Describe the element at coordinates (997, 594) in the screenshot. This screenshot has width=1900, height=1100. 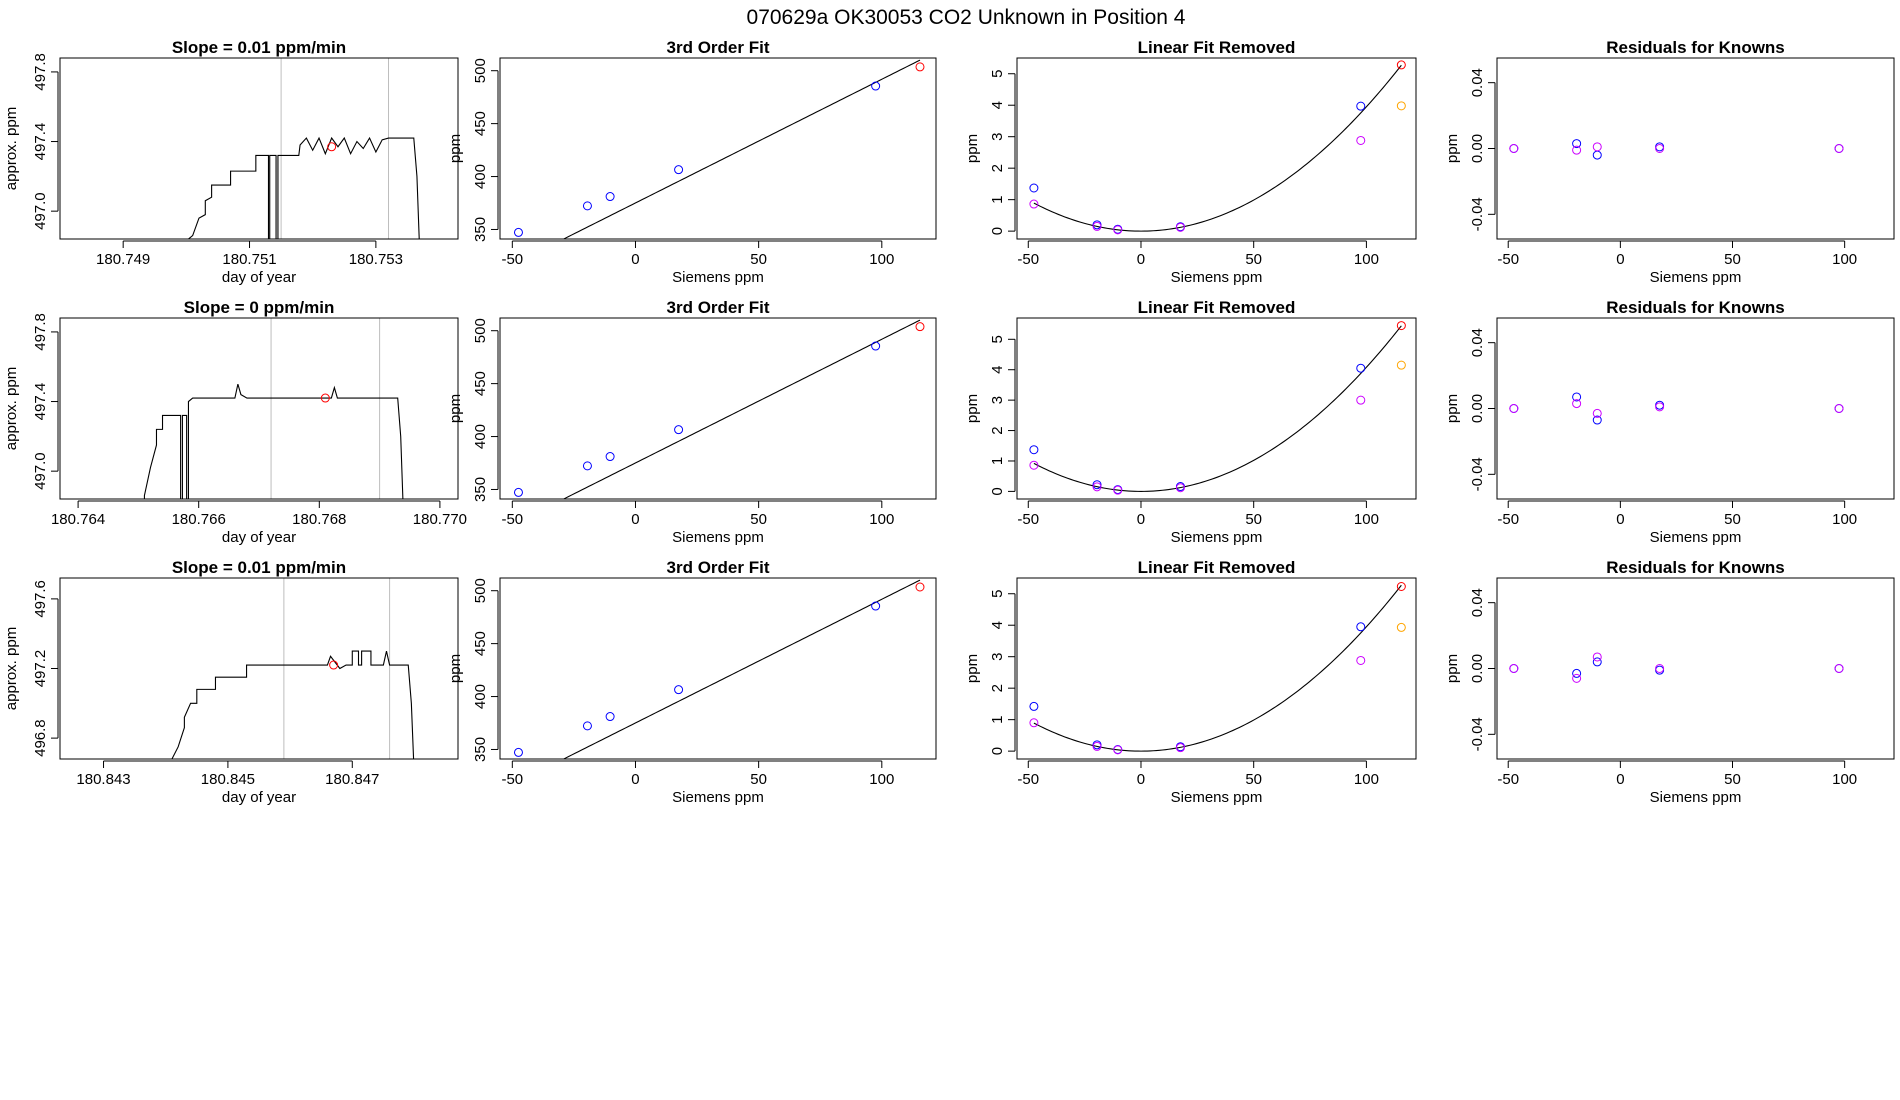
I see `y-tick-label: 5` at that location.